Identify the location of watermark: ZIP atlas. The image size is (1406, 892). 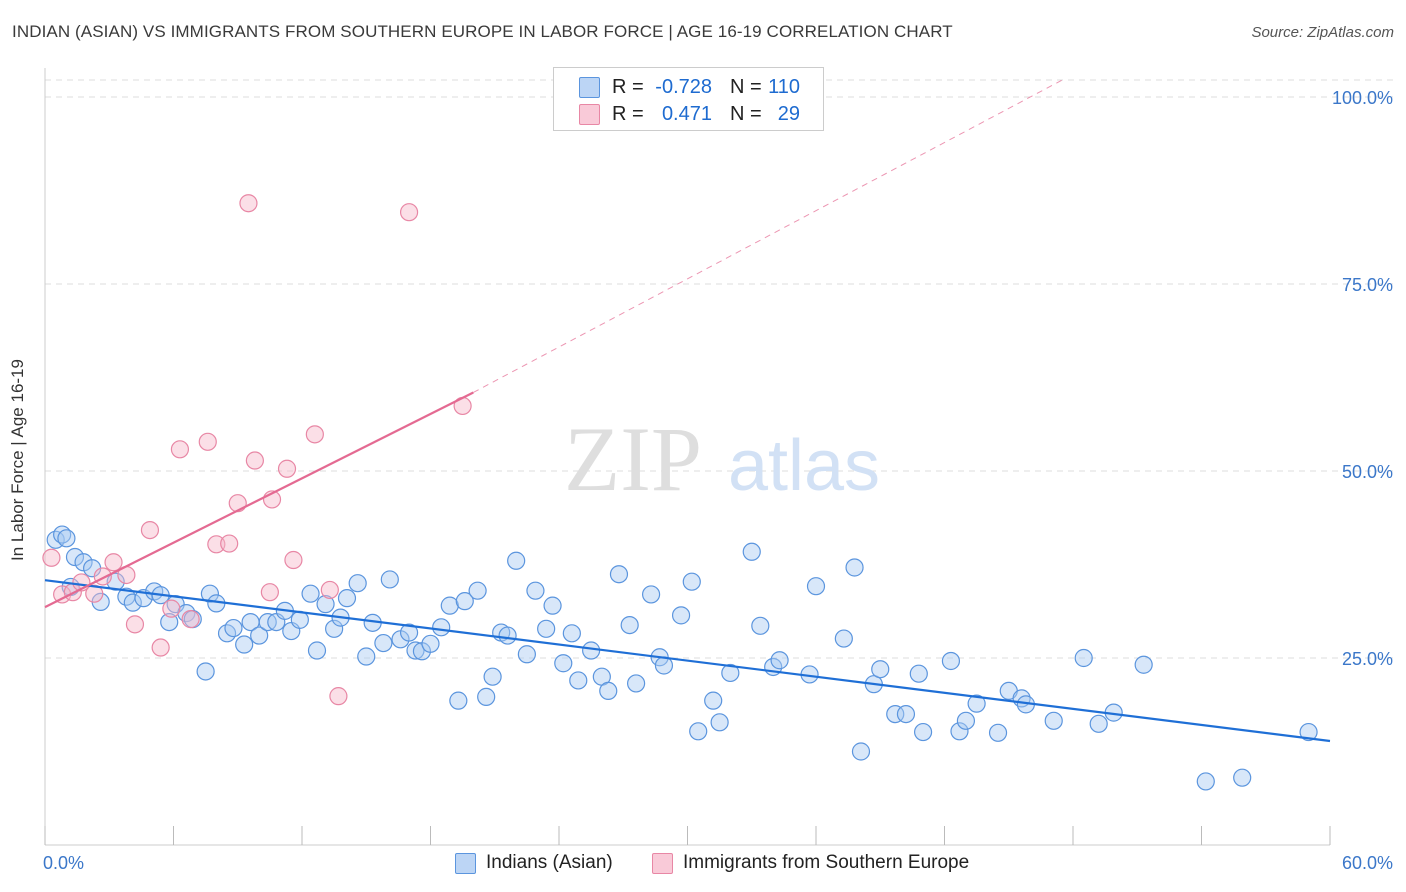
(722, 459).